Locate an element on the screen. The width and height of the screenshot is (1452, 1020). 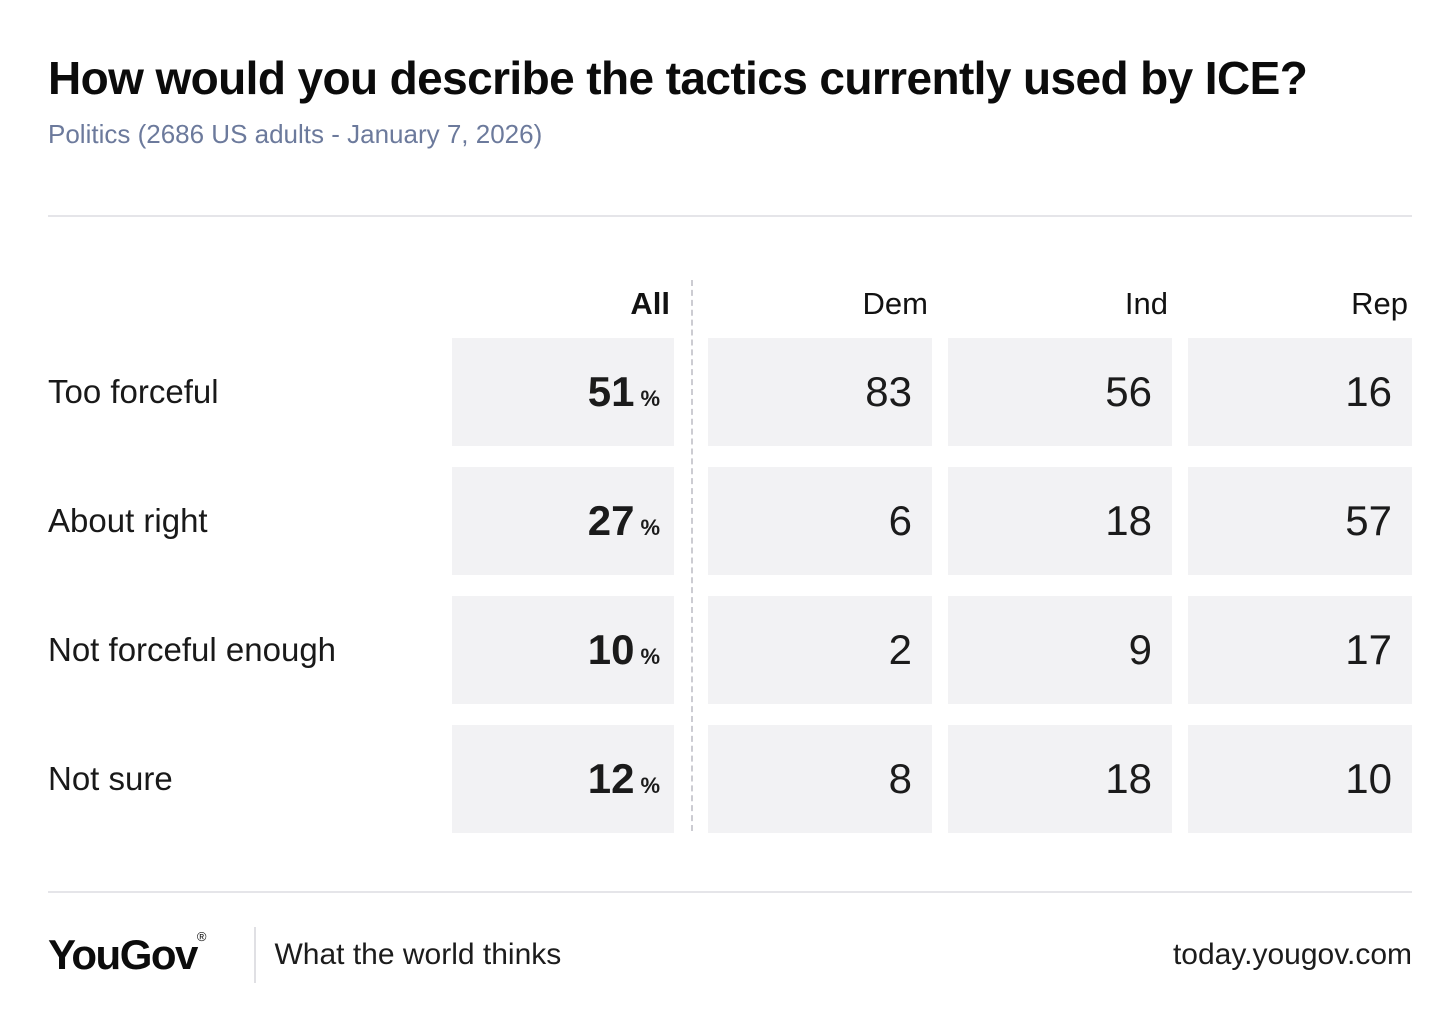
cell-ind: 56 is located at coordinates (1060, 391).